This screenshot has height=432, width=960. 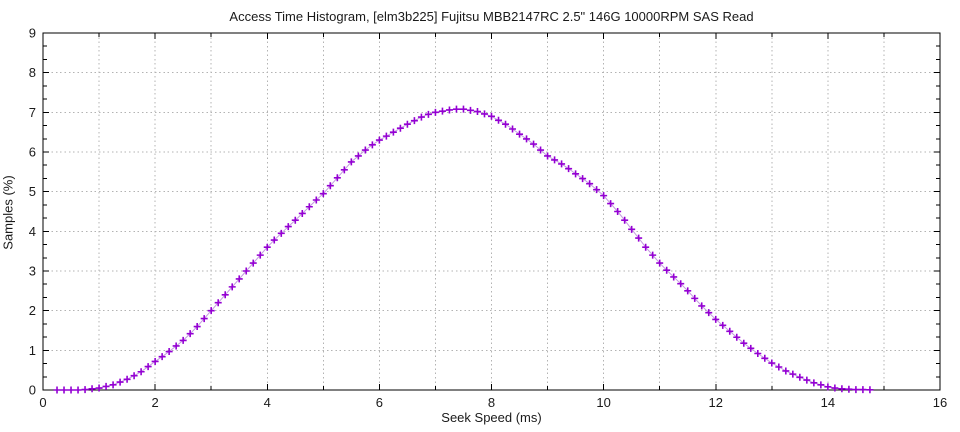 What do you see at coordinates (491, 417) in the screenshot?
I see `x-axis-label: Seek Speed (ms)` at bounding box center [491, 417].